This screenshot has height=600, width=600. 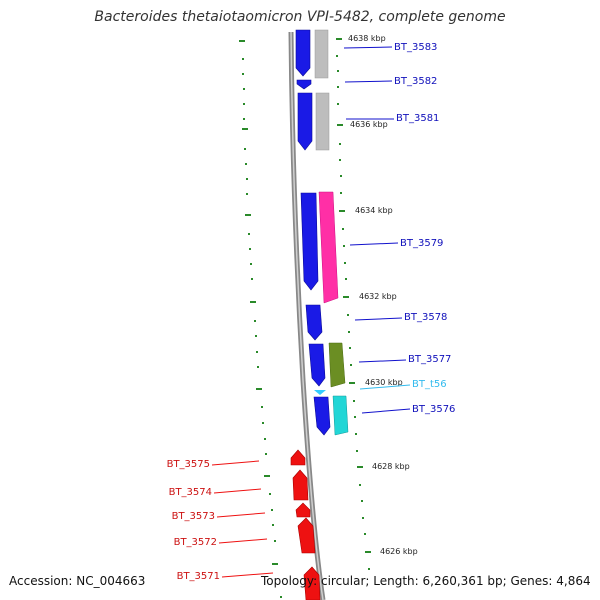 What do you see at coordinates (425, 317) in the screenshot?
I see `gene-label-bt3578: BT_3578` at bounding box center [425, 317].